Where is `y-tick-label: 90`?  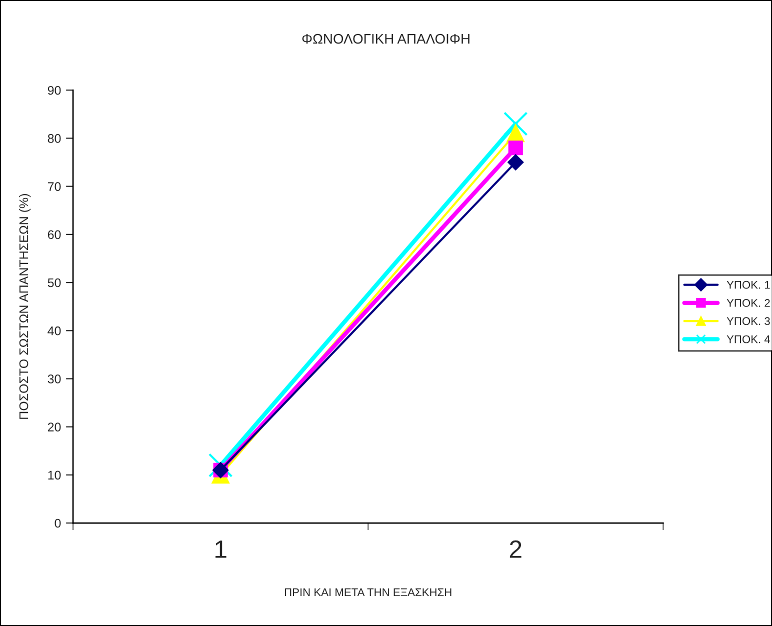
y-tick-label: 90 is located at coordinates (54, 90).